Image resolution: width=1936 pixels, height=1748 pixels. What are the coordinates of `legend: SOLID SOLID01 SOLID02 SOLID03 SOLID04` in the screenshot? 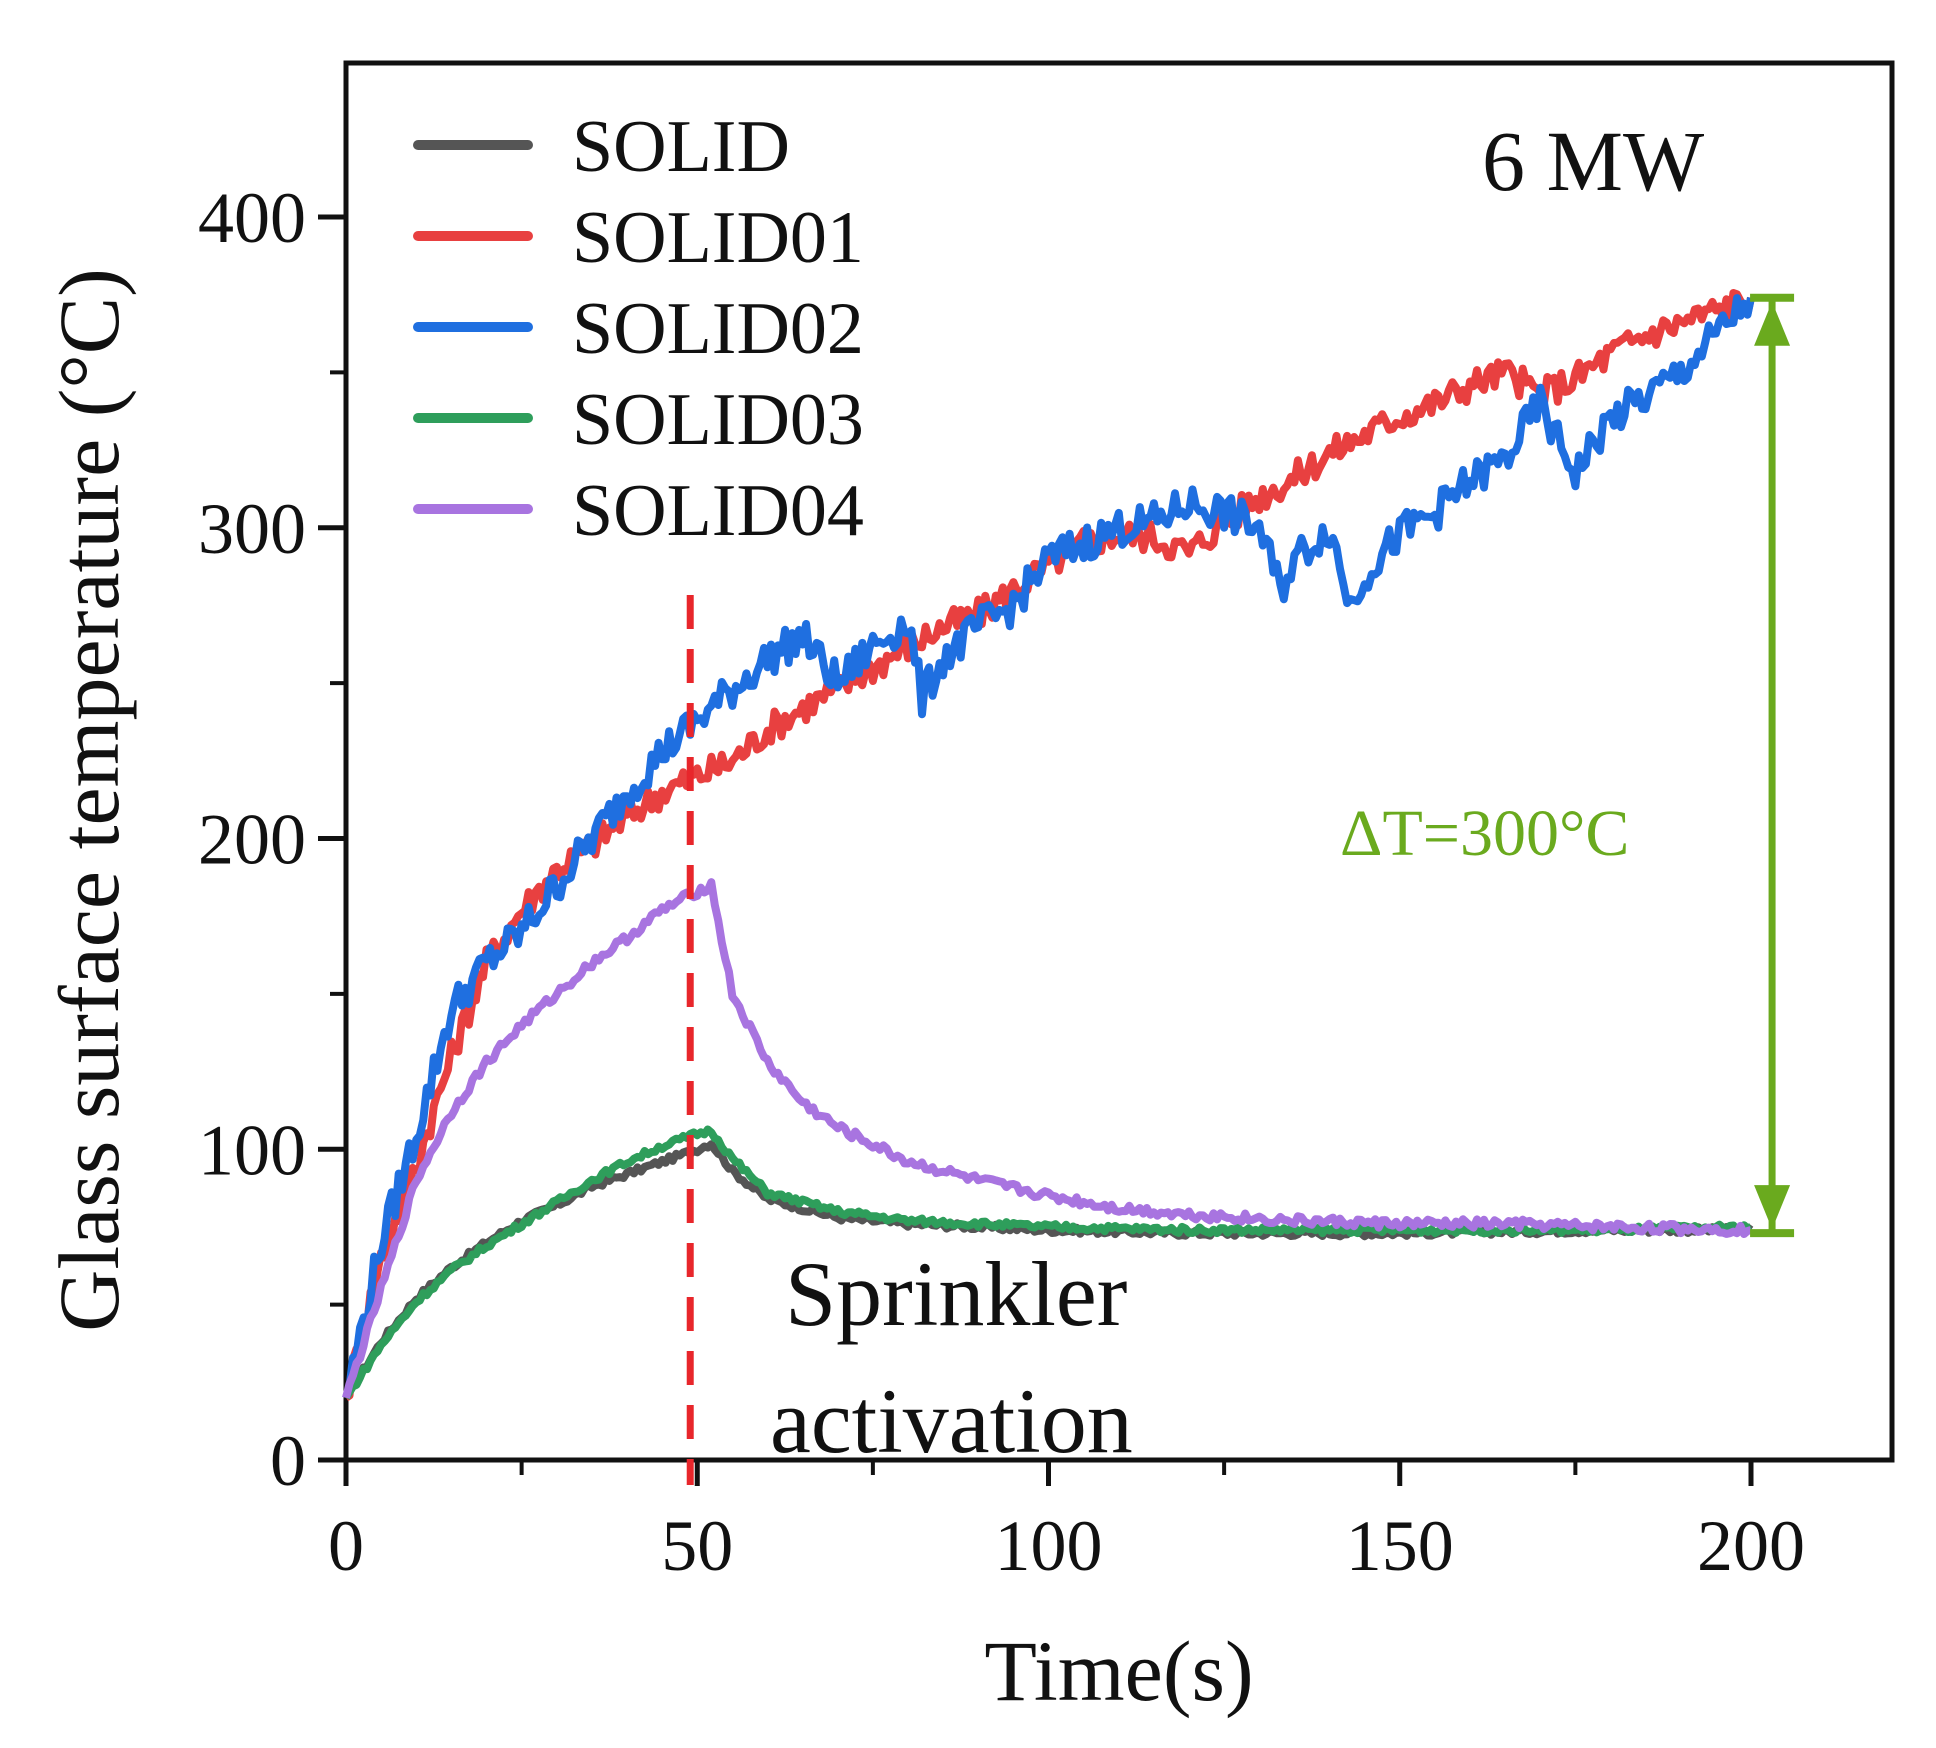 It's located at (638, 329).